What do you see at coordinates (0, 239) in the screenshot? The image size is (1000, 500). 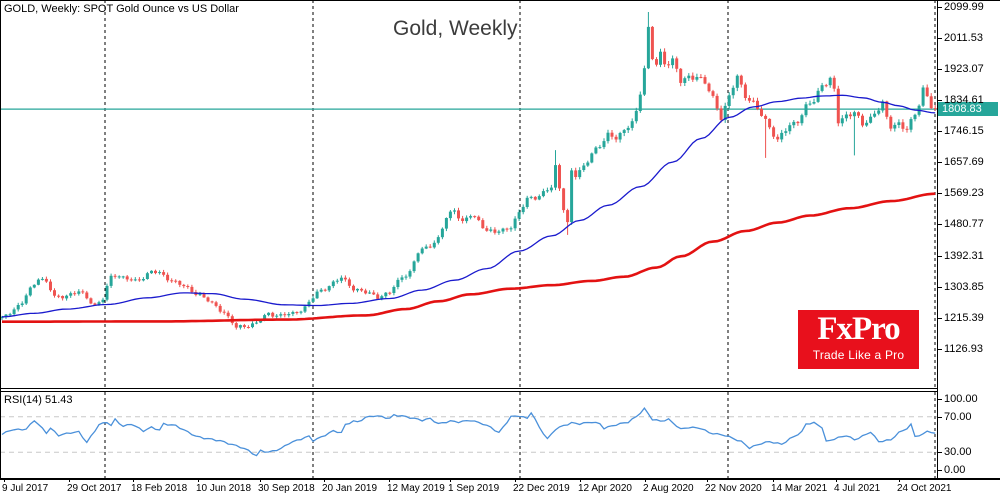 I see `frame-left-line` at bounding box center [0, 239].